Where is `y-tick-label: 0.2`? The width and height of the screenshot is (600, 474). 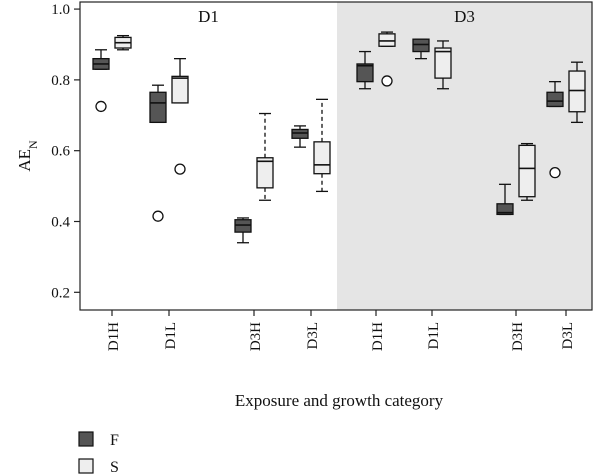
y-tick-label: 0.2 is located at coordinates (60, 293).